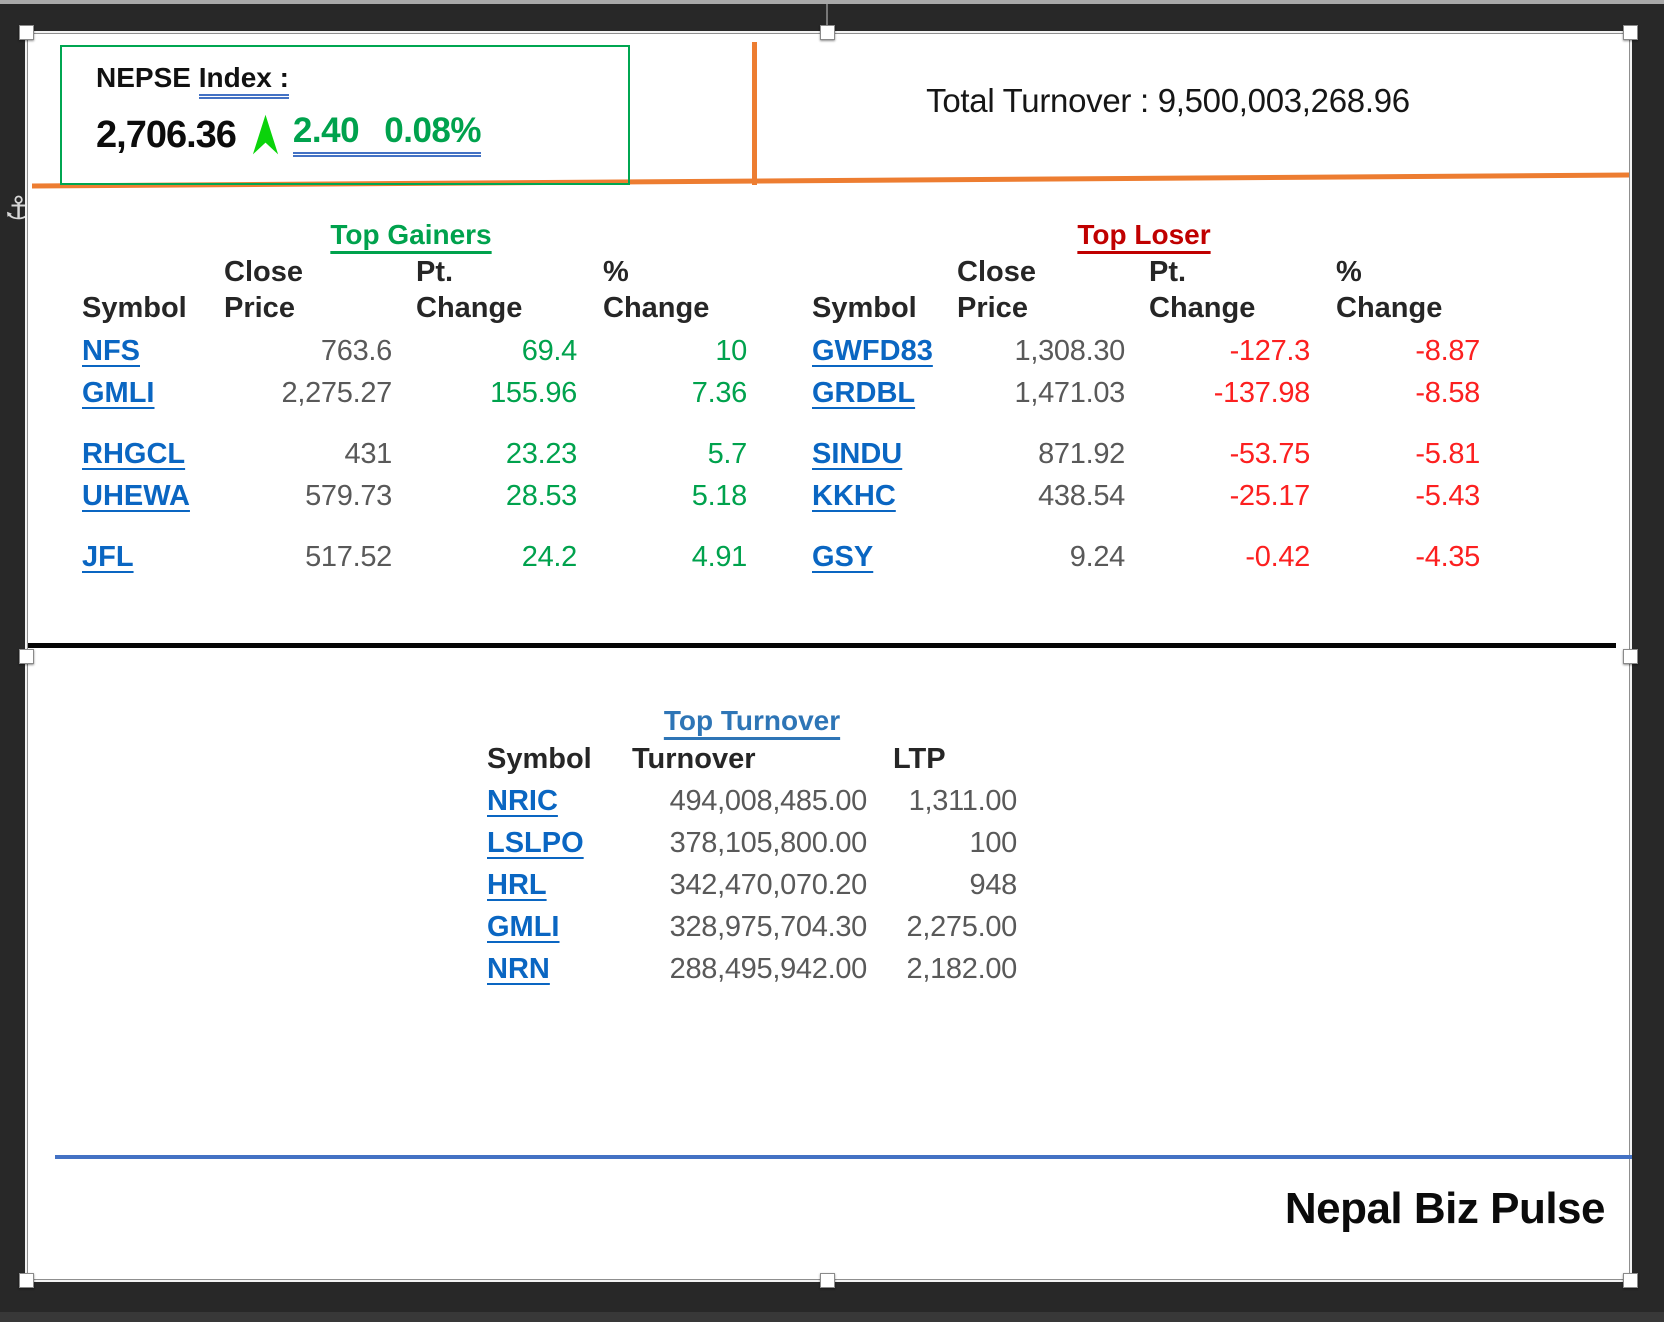  I want to click on ltp-value: 100, so click(993, 842).